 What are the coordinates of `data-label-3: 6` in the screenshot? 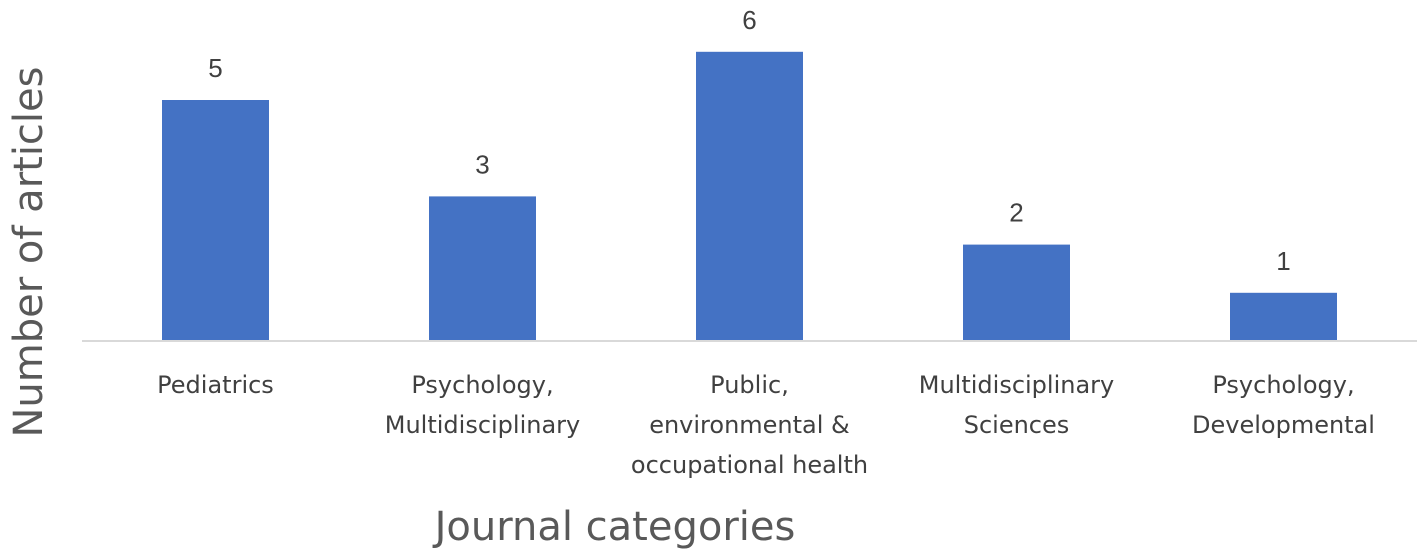 It's located at (749, 20).